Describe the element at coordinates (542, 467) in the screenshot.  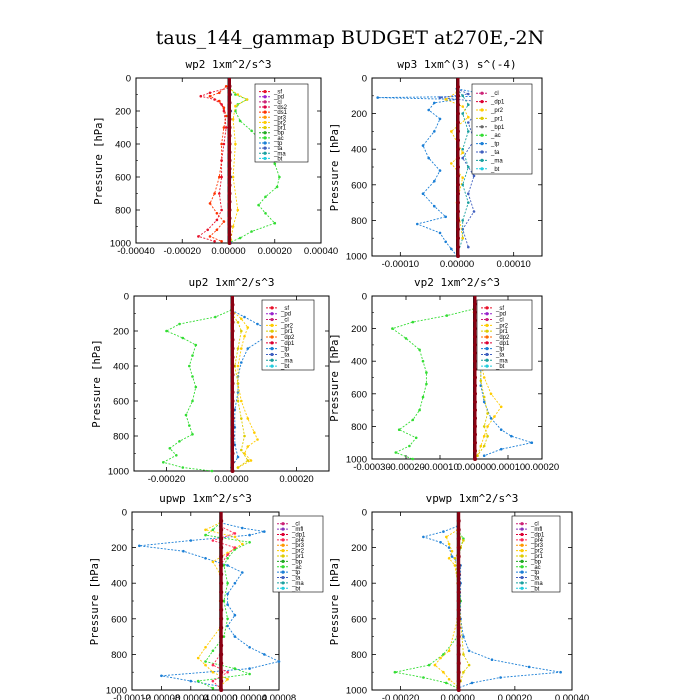
I see `x-tick-label: 0.00020` at that location.